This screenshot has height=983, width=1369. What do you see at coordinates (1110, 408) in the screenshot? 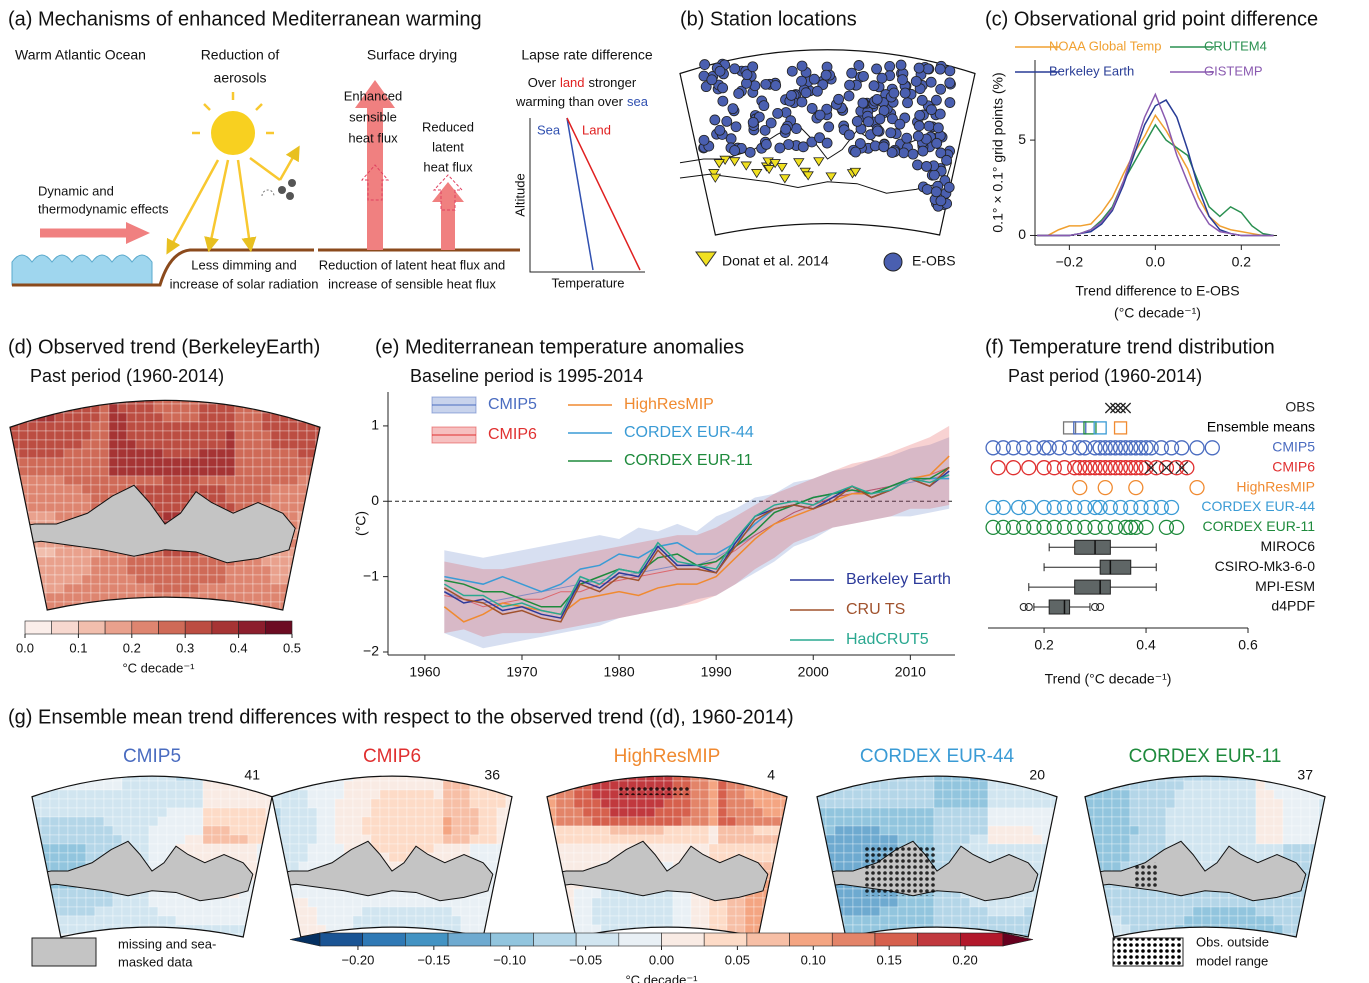
I see `obs-marker` at bounding box center [1110, 408].